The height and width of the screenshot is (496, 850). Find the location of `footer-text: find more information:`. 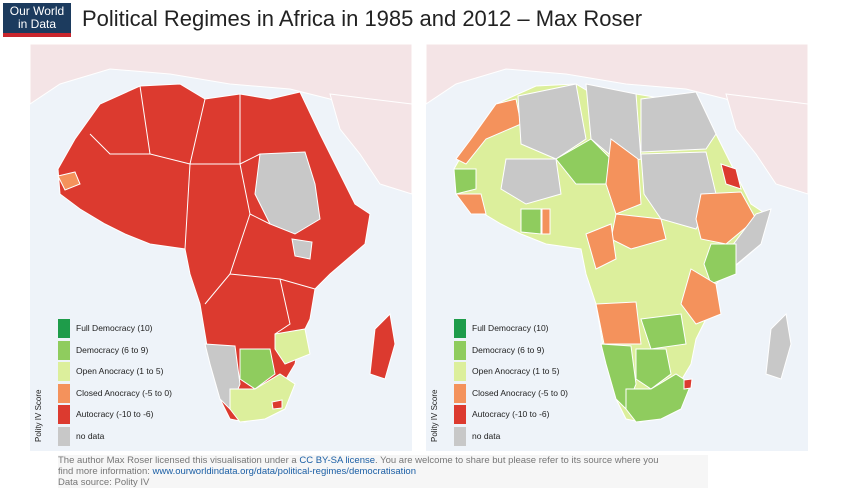

footer-text: find more information: is located at coordinates (105, 471).